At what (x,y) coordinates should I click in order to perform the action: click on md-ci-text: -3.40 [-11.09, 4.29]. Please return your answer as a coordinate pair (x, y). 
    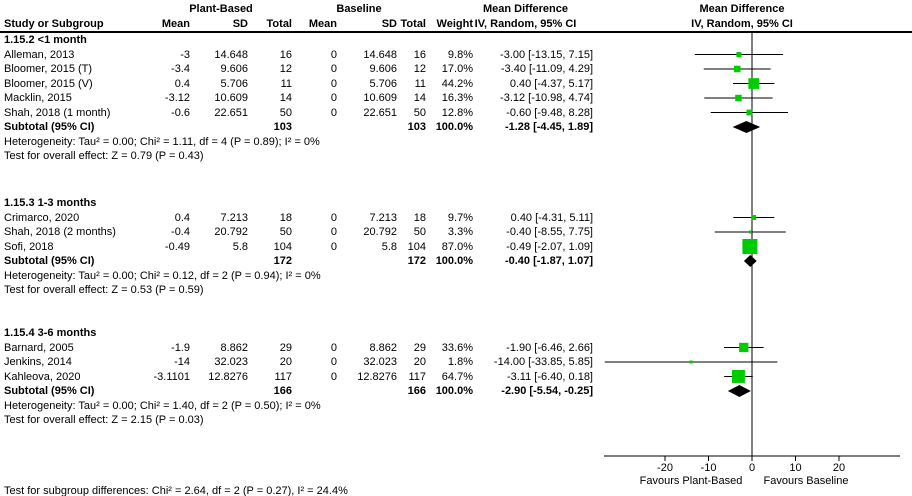
    Looking at the image, I should click on (546, 69).